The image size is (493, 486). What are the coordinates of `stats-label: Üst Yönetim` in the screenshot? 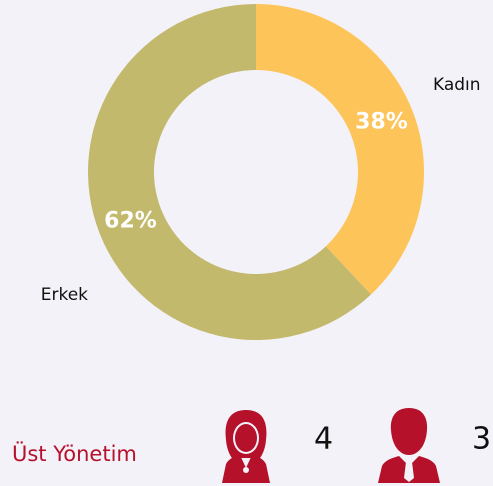 It's located at (74, 453).